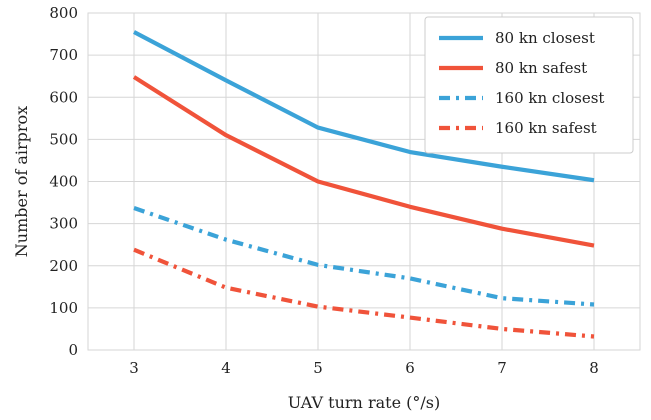 This screenshot has width=651, height=420. I want to click on legend-entry: 160 kn closest, so click(549, 98).